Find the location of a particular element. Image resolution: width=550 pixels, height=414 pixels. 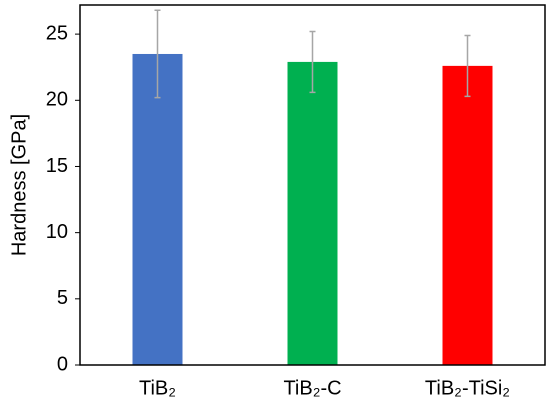

y-tick-label: 0 is located at coordinates (62, 364).